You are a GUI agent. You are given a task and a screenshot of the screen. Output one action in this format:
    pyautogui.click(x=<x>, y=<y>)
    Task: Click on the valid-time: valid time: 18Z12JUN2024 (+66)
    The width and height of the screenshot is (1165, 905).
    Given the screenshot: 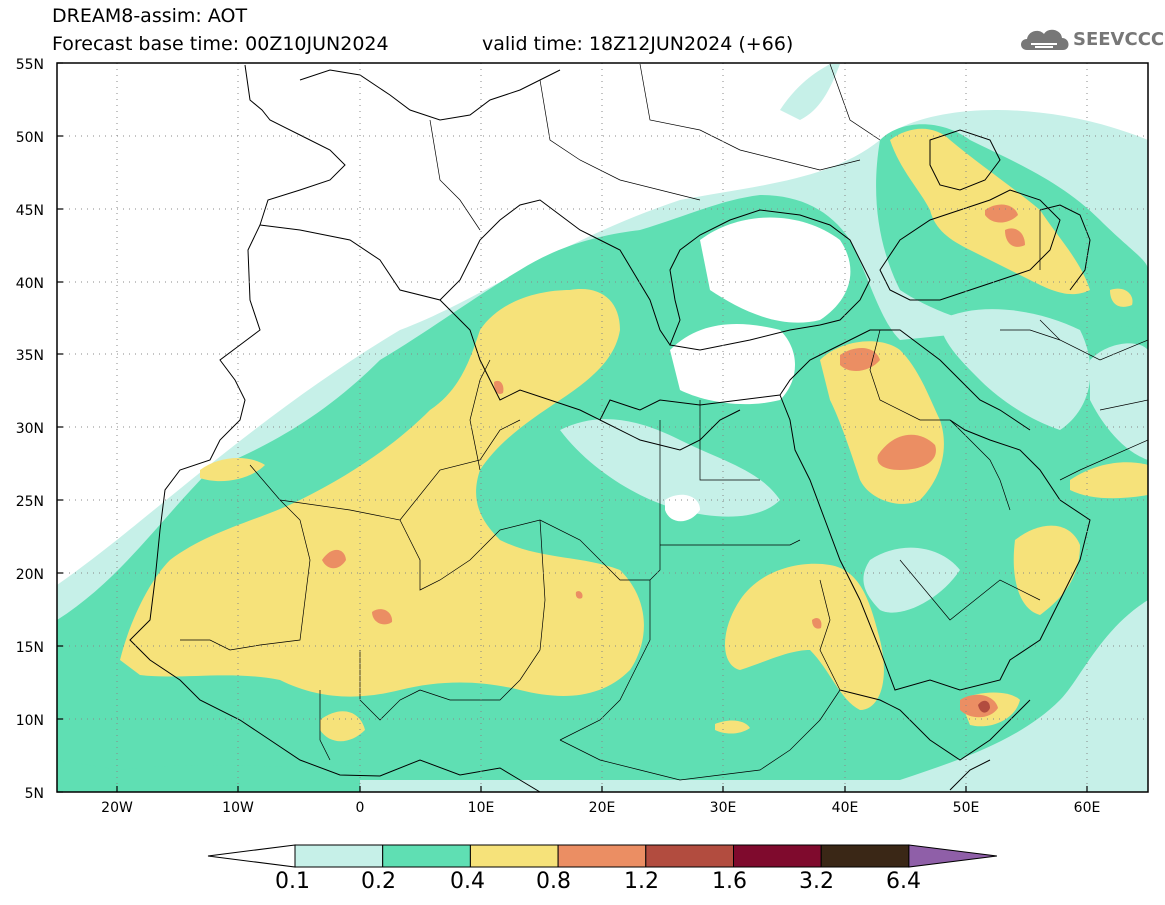 What is the action you would take?
    pyautogui.click(x=638, y=44)
    